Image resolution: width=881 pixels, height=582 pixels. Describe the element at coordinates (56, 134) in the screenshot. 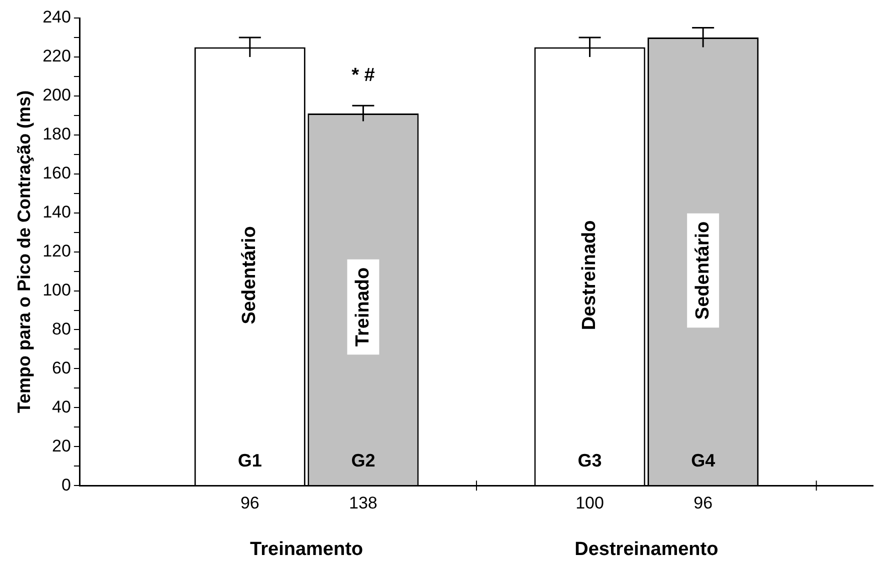

I see `y-tick-label: 180` at that location.